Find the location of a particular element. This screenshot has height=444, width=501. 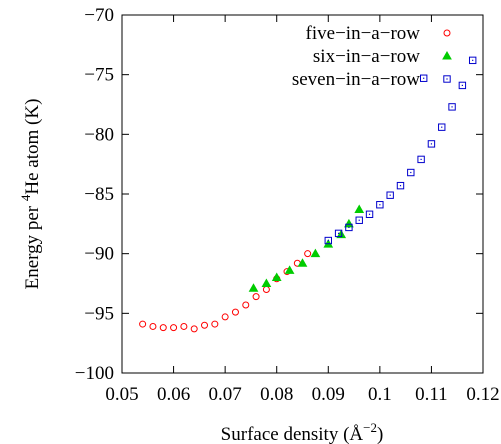

y-tick-label: −75 is located at coordinates (99, 75).